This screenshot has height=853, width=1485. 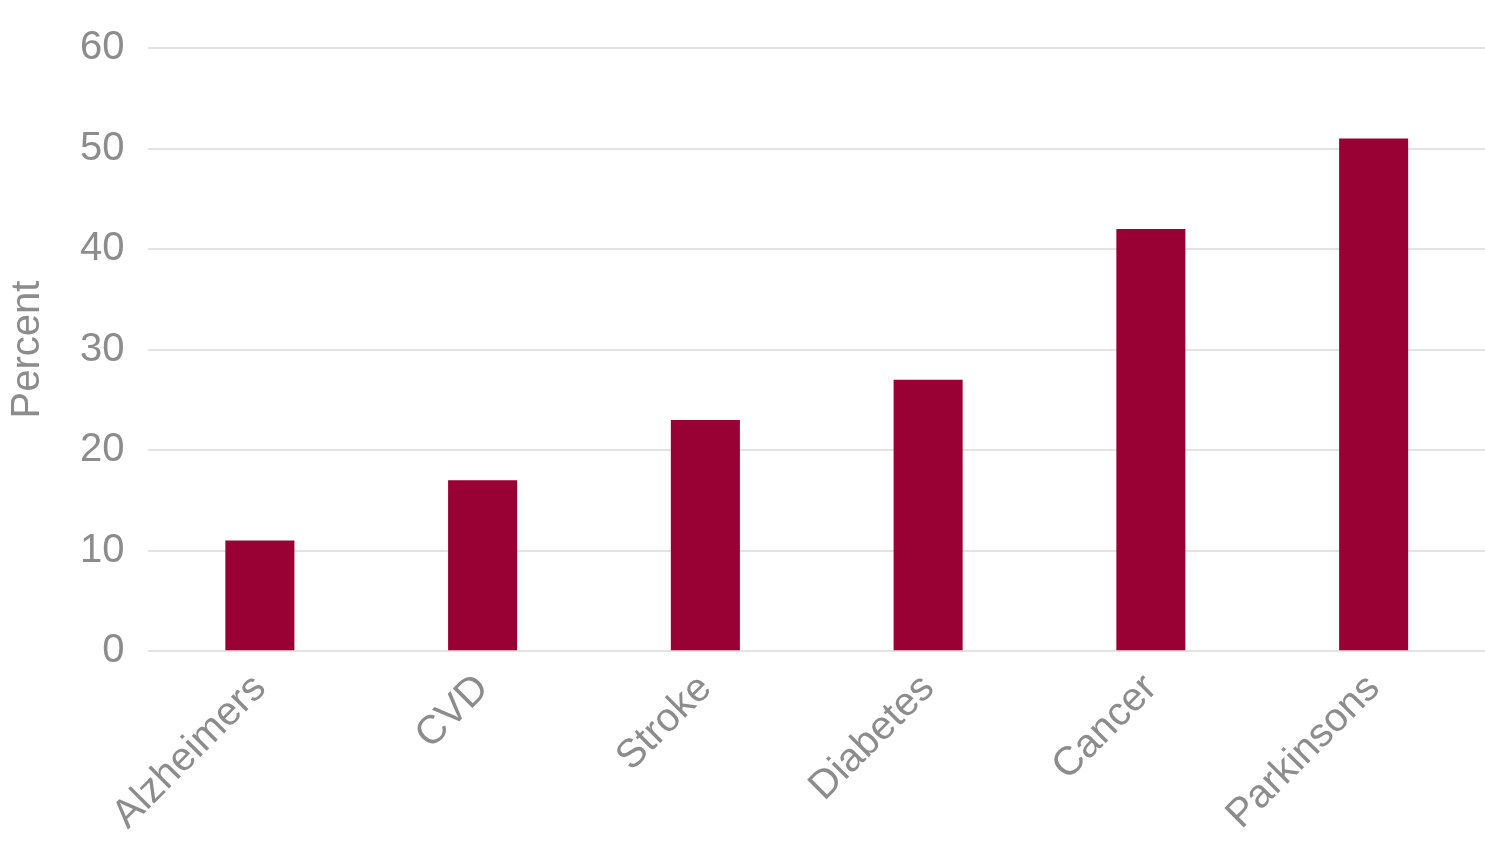 What do you see at coordinates (102, 447) in the screenshot?
I see `y-tick-label: 20` at bounding box center [102, 447].